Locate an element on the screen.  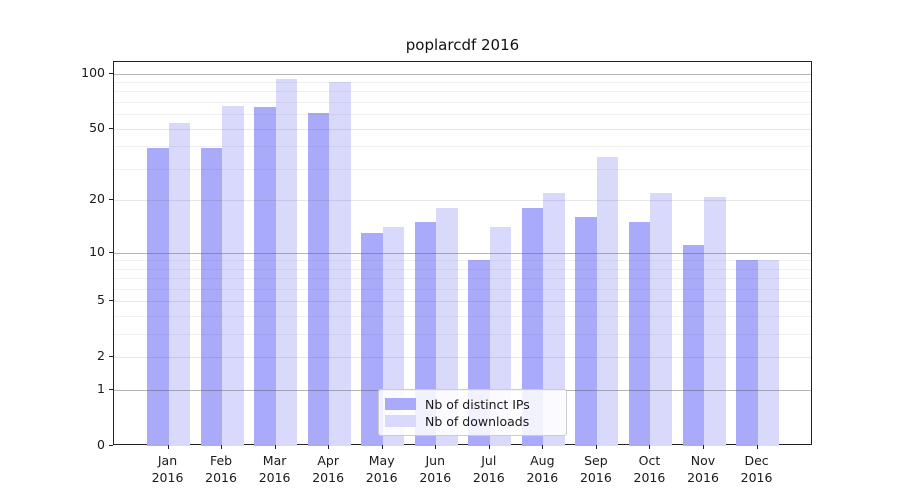
bar-oct-downloads is located at coordinates (661, 319).